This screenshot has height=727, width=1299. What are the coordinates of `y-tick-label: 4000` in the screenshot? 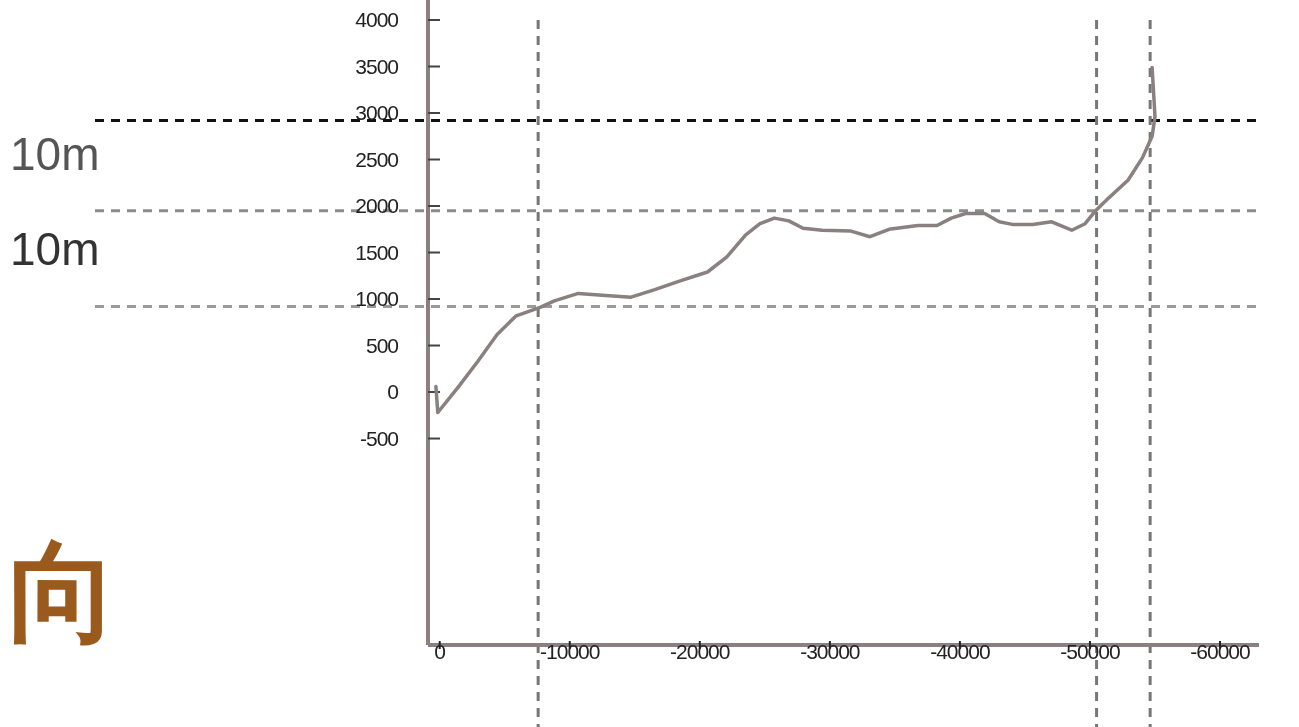 It's located at (377, 19).